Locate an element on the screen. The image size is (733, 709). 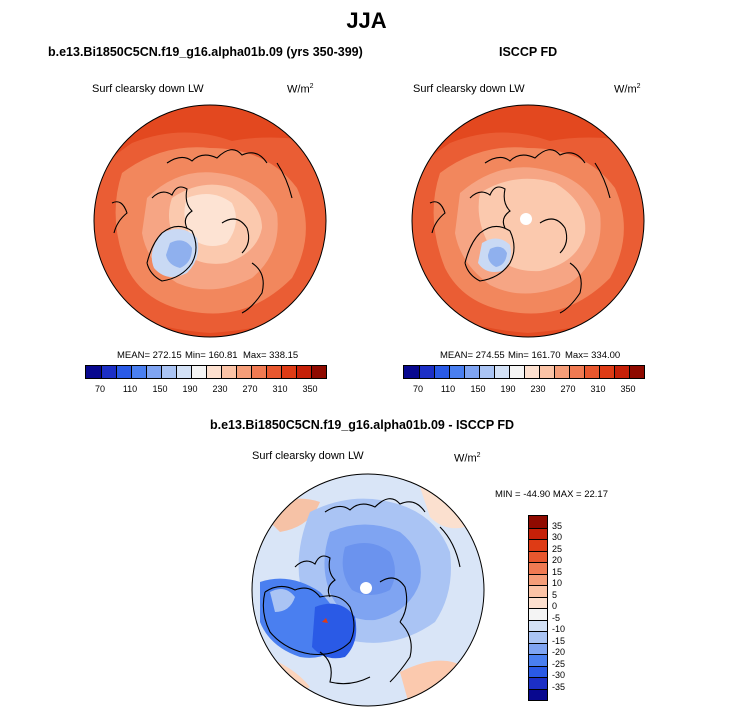
panel-obs-unit: W/m2 is located at coordinates (627, 89).